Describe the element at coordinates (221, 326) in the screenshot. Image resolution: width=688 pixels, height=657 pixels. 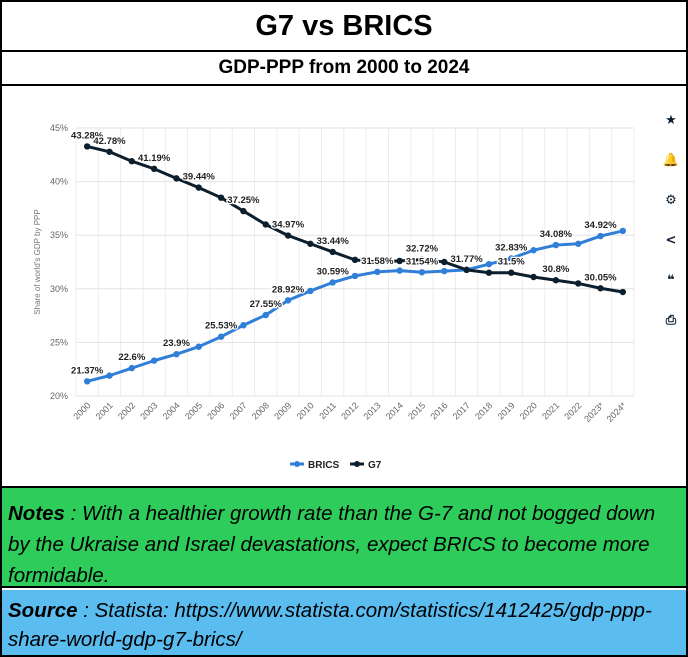
I see `data-label: 25.53%` at that location.